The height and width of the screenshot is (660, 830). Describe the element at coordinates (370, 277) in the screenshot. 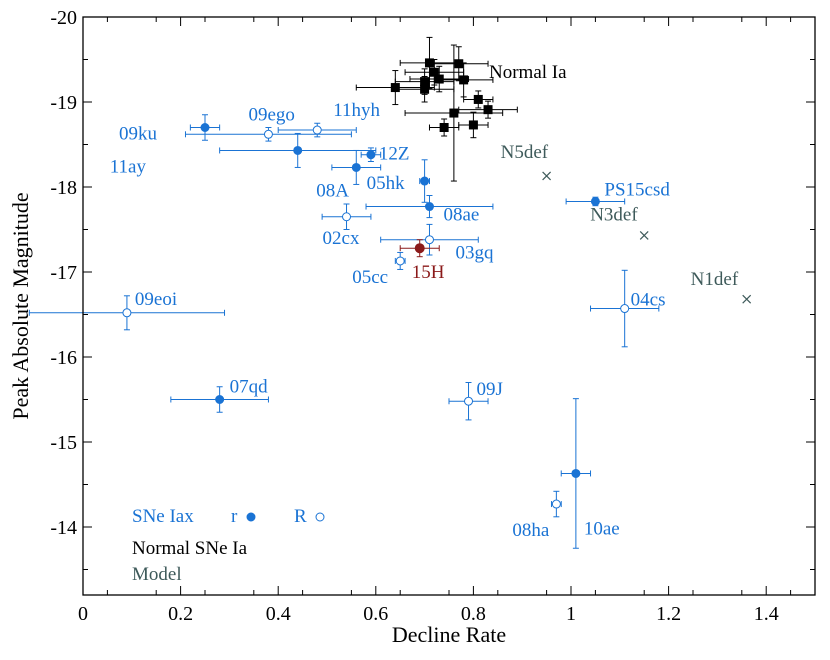

I see `point-label-05cc: 05cc` at that location.